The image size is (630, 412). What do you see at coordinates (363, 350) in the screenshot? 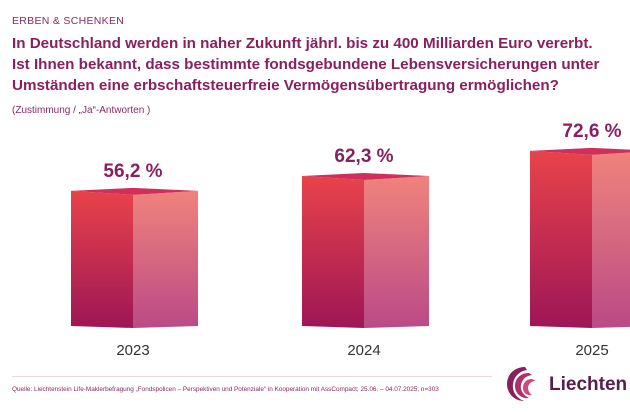
I see `x-tick-label-2024: 2024` at bounding box center [363, 350].